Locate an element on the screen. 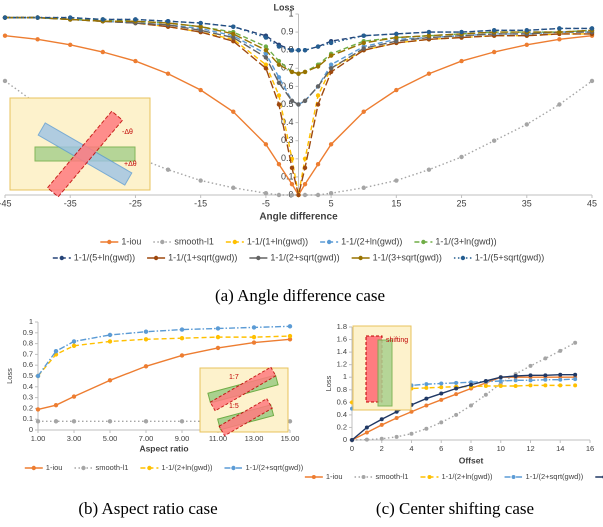  x-tick-label: -45 is located at coordinates (6, 203).